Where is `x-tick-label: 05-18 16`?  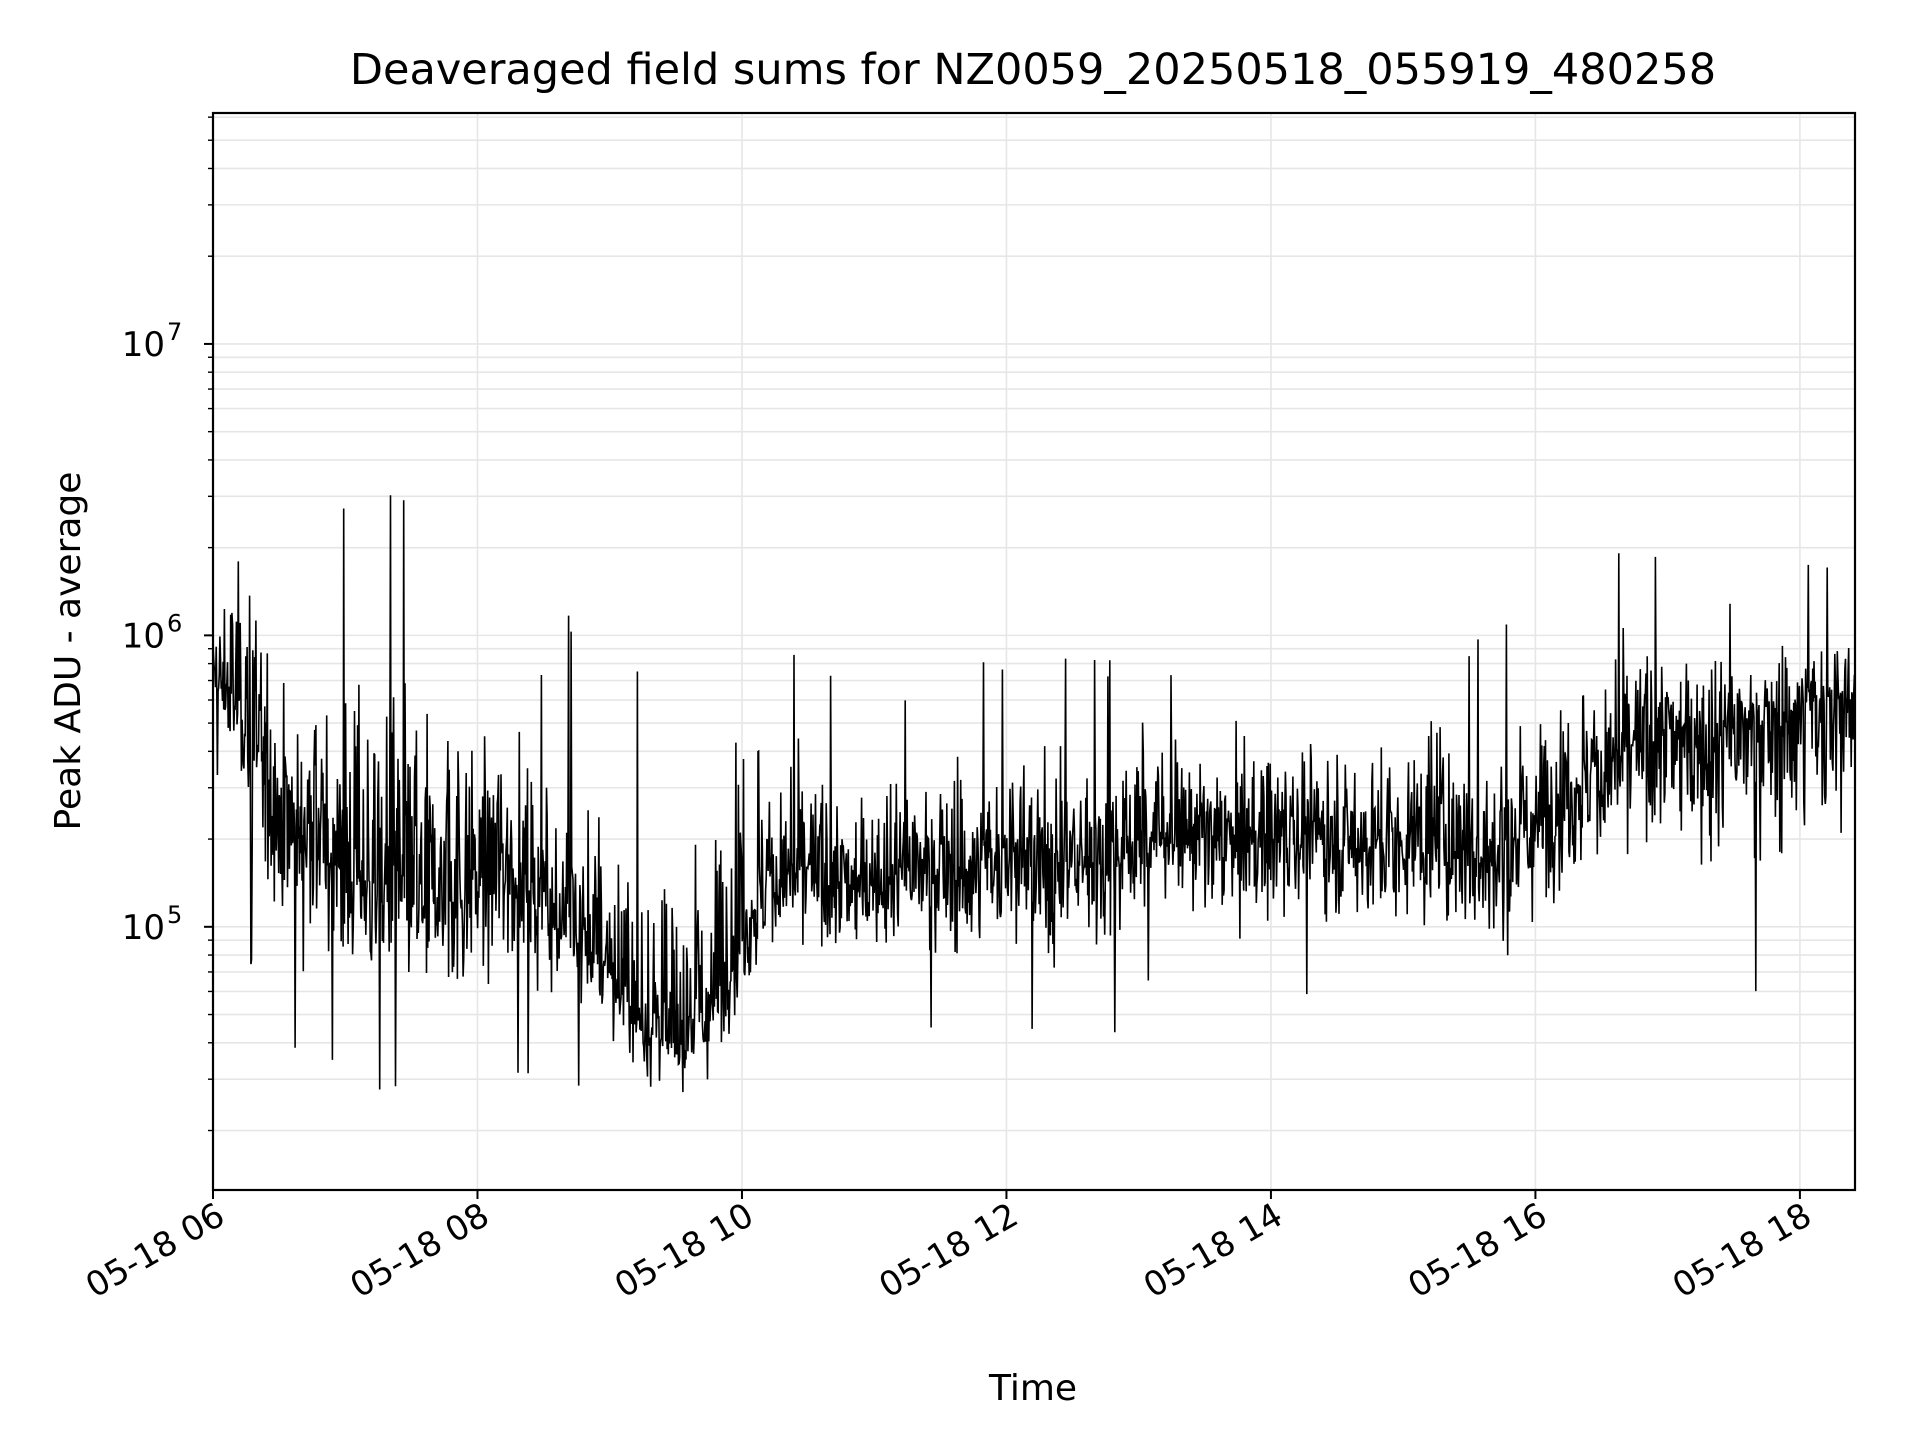
x-tick-label: 05-18 16 is located at coordinates (1478, 1250).